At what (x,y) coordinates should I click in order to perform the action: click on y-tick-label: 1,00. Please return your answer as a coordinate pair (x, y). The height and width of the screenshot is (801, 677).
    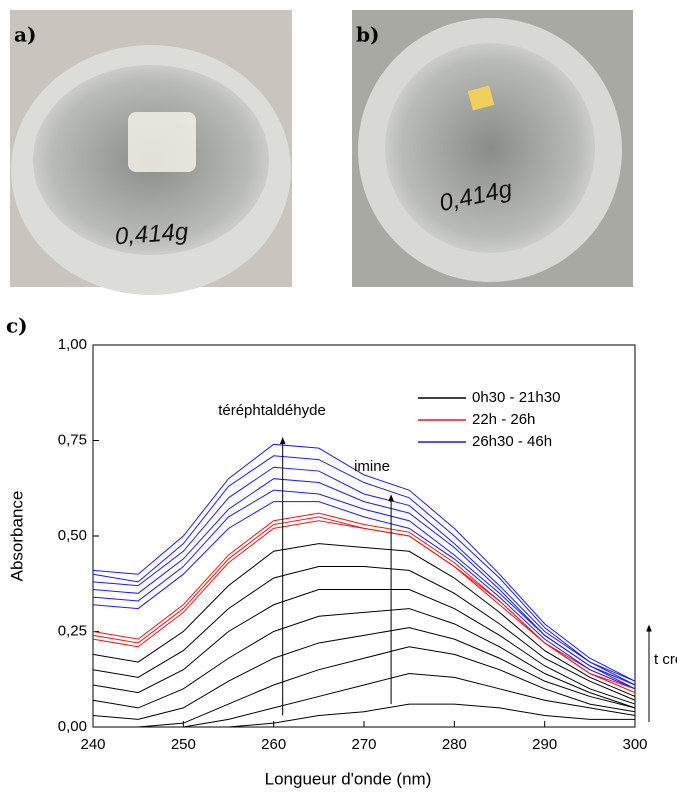
    Looking at the image, I should click on (72, 344).